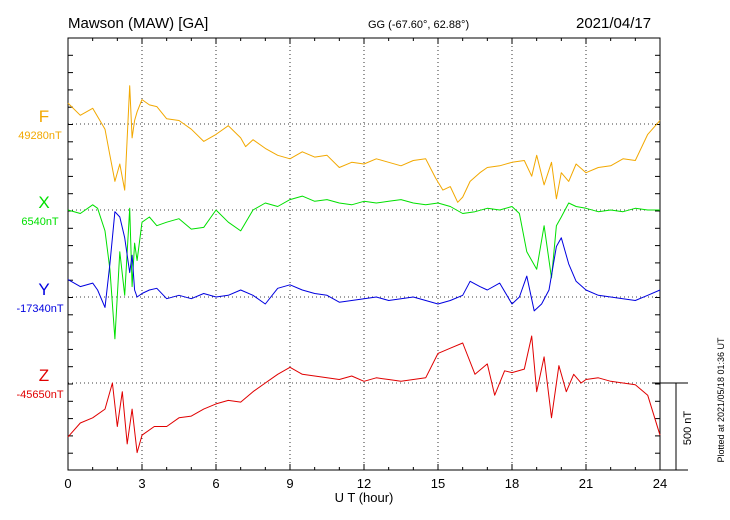 This screenshot has height=520, width=730. What do you see at coordinates (613, 23) in the screenshot?
I see `date-label: 2021/04/17` at bounding box center [613, 23].